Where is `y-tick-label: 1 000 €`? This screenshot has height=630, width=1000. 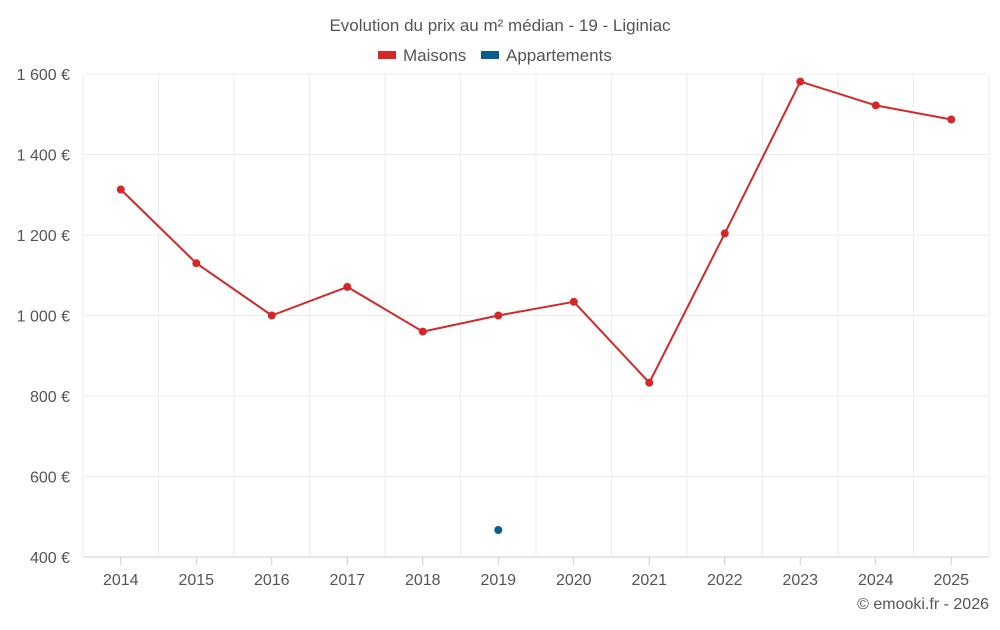
y-tick-label: 1 000 € is located at coordinates (43, 317).